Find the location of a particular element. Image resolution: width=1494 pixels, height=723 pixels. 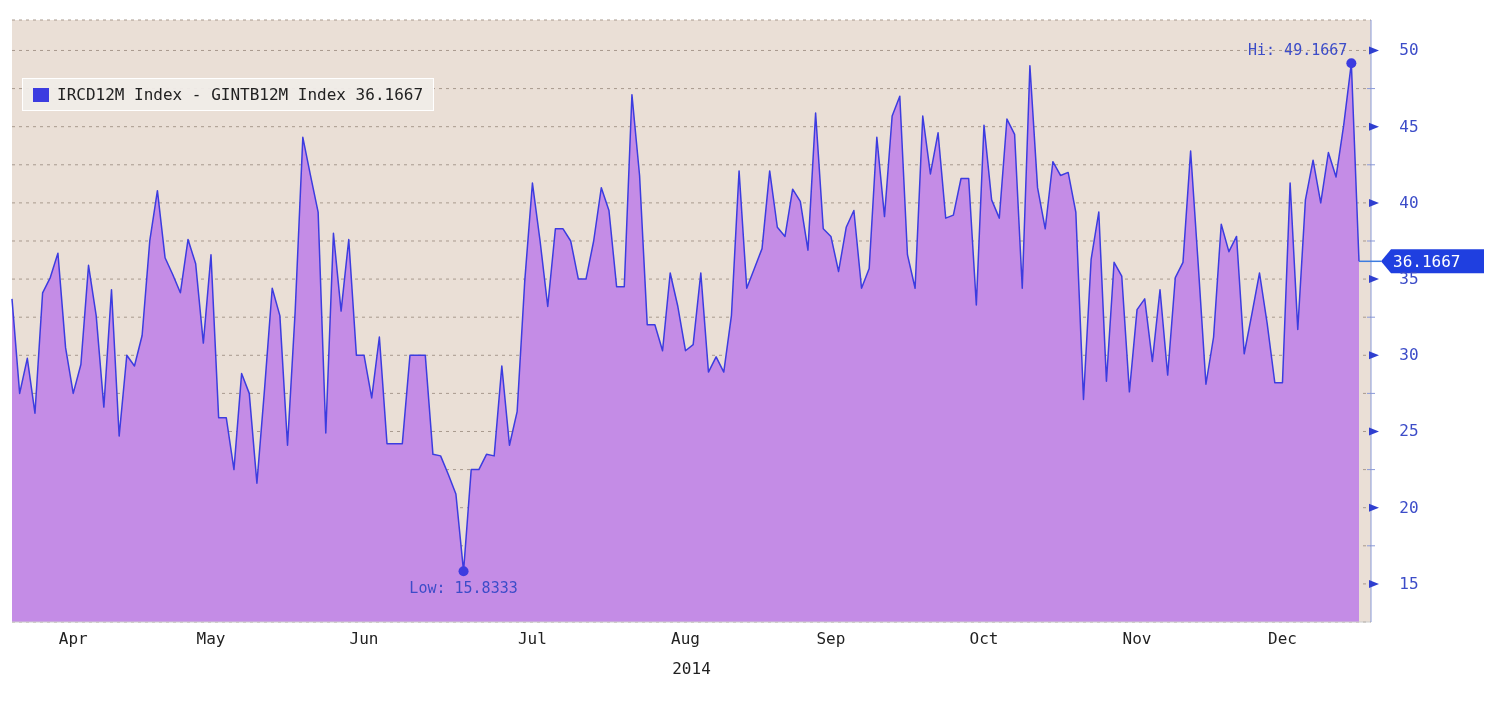

ref-line-label: 36.1667 is located at coordinates (1427, 262).